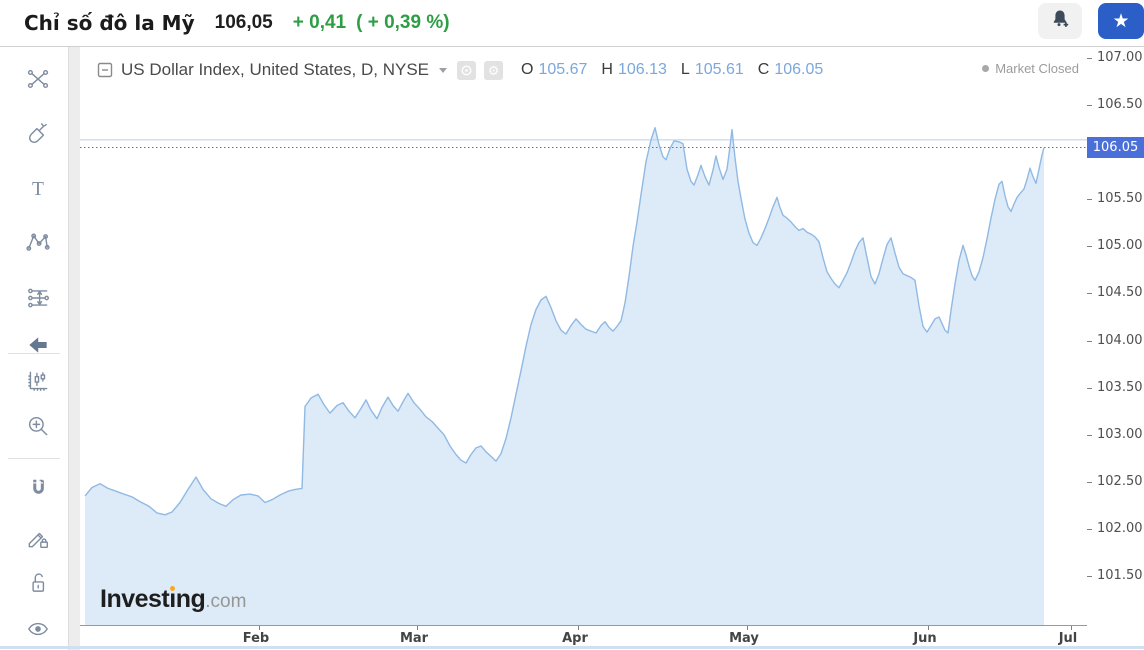 Image resolution: width=1144 pixels, height=650 pixels. What do you see at coordinates (642, 69) in the screenshot?
I see `high-value: 106.13` at bounding box center [642, 69].